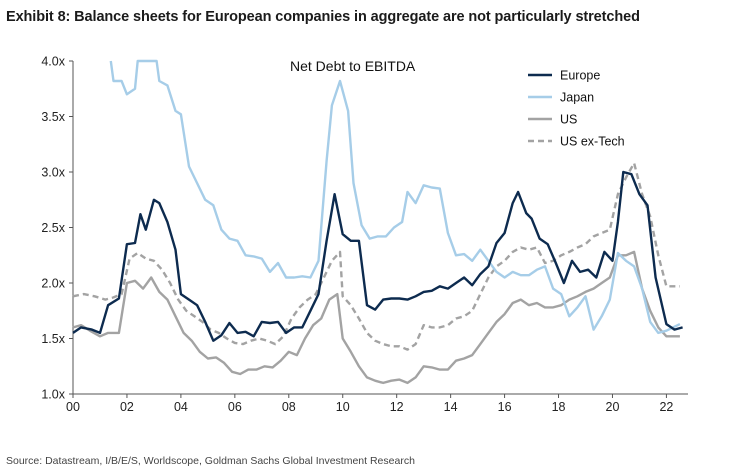  What do you see at coordinates (397, 407) in the screenshot?
I see `x-tick-label: 12` at bounding box center [397, 407].